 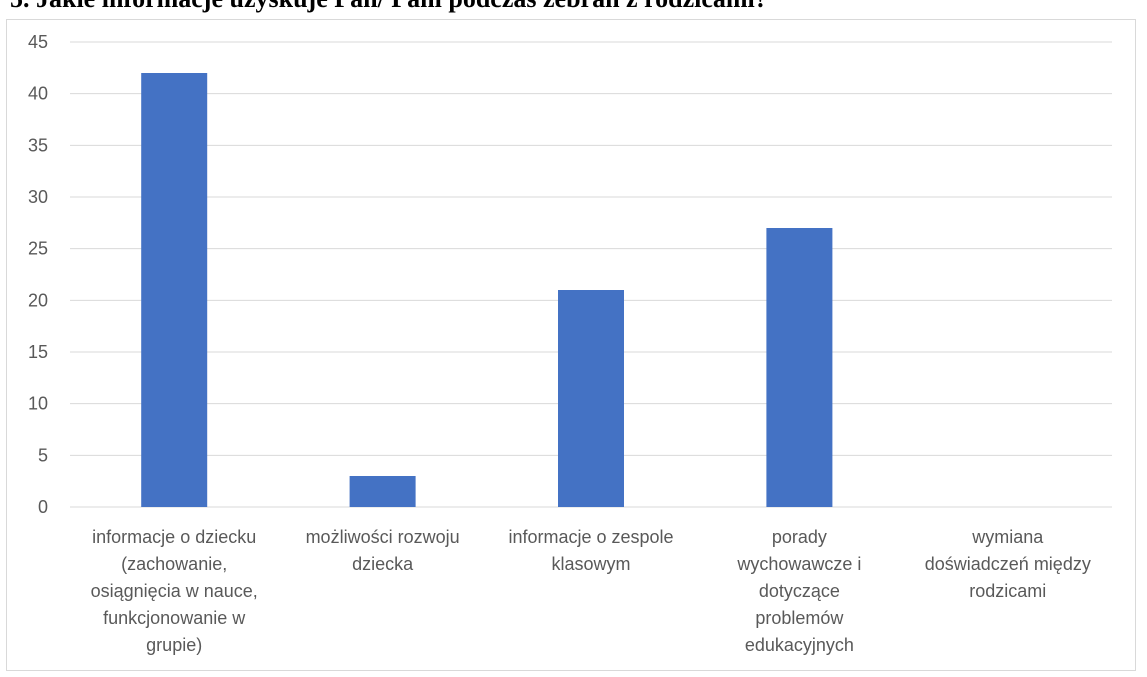 What do you see at coordinates (38, 404) in the screenshot?
I see `y-tick-label: 10` at bounding box center [38, 404].